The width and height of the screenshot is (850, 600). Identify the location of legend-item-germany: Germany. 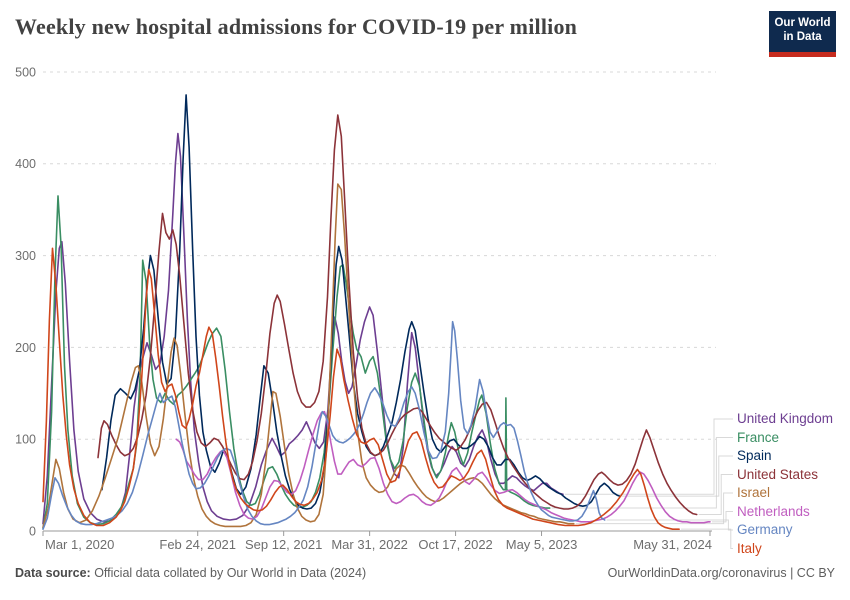
(765, 529).